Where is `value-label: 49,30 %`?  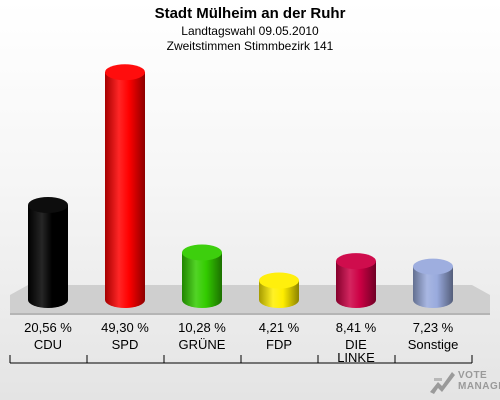 value-label: 49,30 % is located at coordinates (125, 327).